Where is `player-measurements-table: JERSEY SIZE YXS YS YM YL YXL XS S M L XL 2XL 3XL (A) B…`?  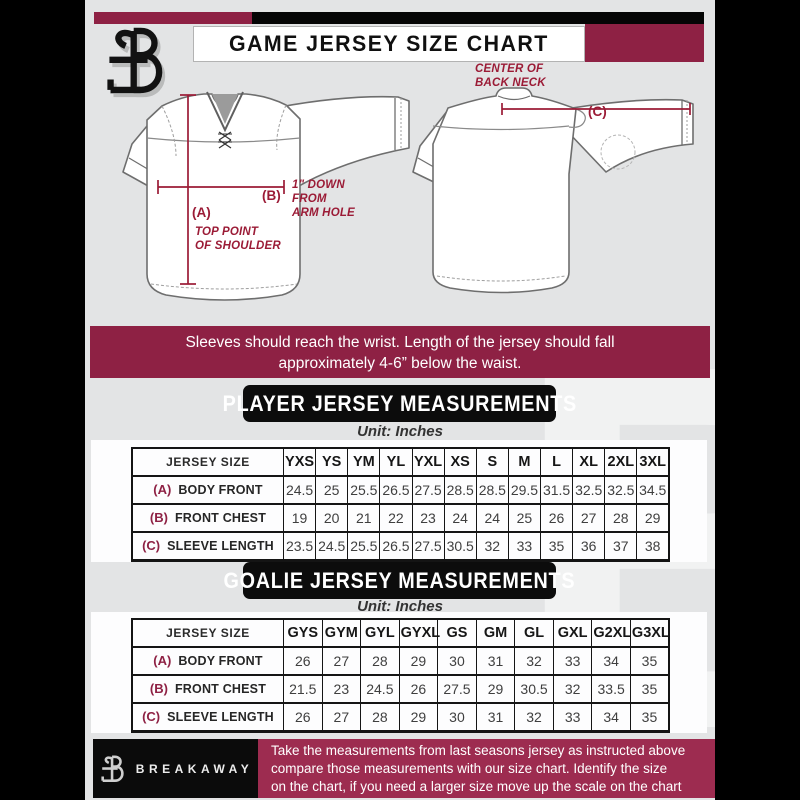
player-measurements-table: JERSEY SIZE YXS YS YM YL YXL XS S M L XL 2XL 3XL (A) B… is located at coordinates (400, 504).